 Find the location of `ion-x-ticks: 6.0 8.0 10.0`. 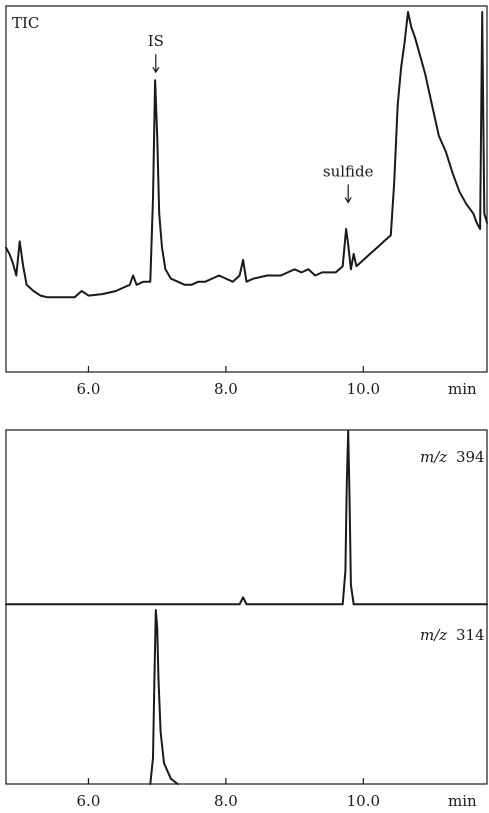

ion-x-ticks: 6.0 8.0 10.0 is located at coordinates (228, 794).